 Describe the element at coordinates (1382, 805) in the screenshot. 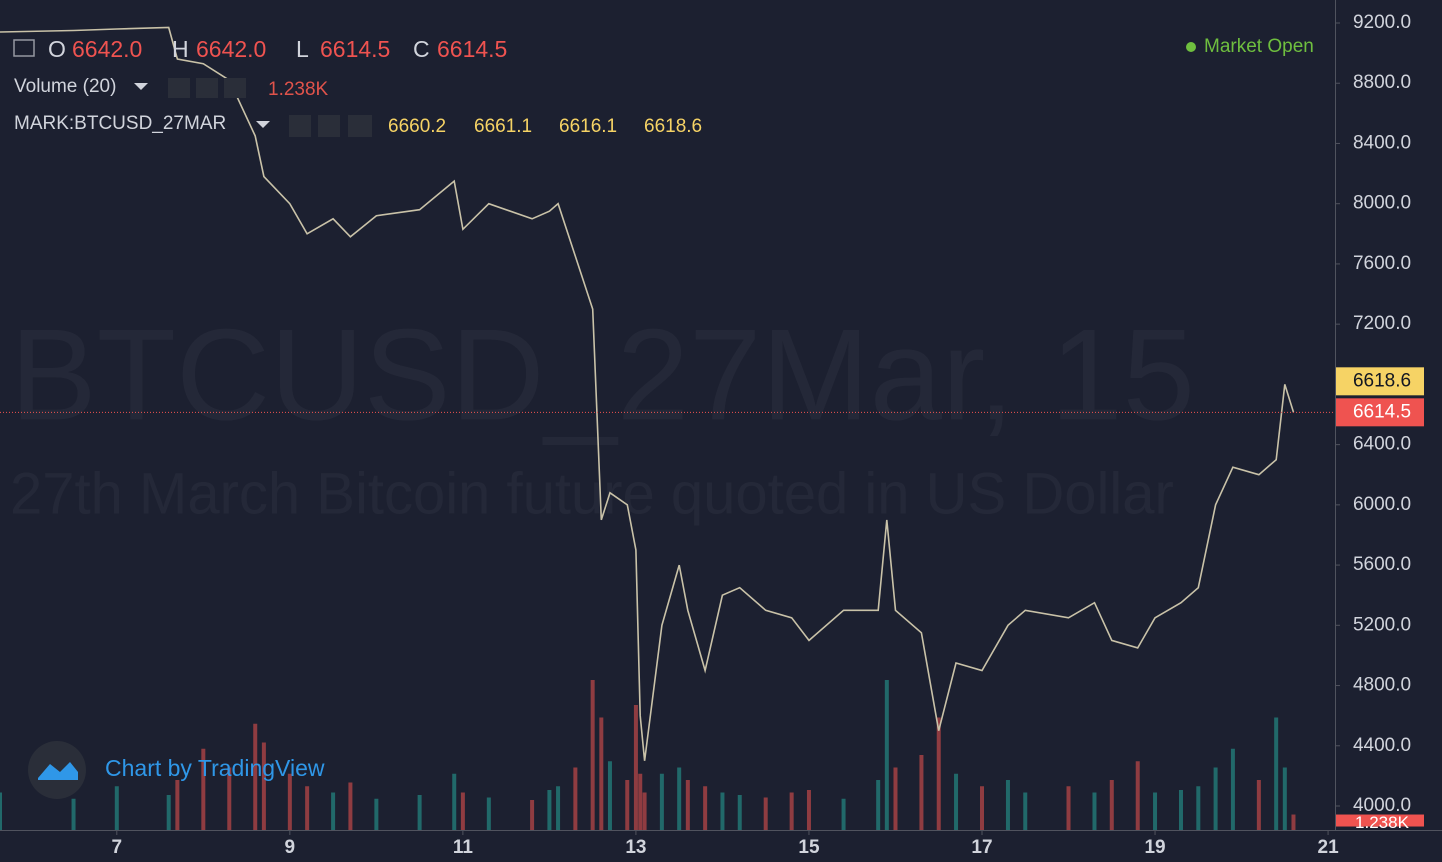

I see `y-tick-label: 4000.0` at that location.